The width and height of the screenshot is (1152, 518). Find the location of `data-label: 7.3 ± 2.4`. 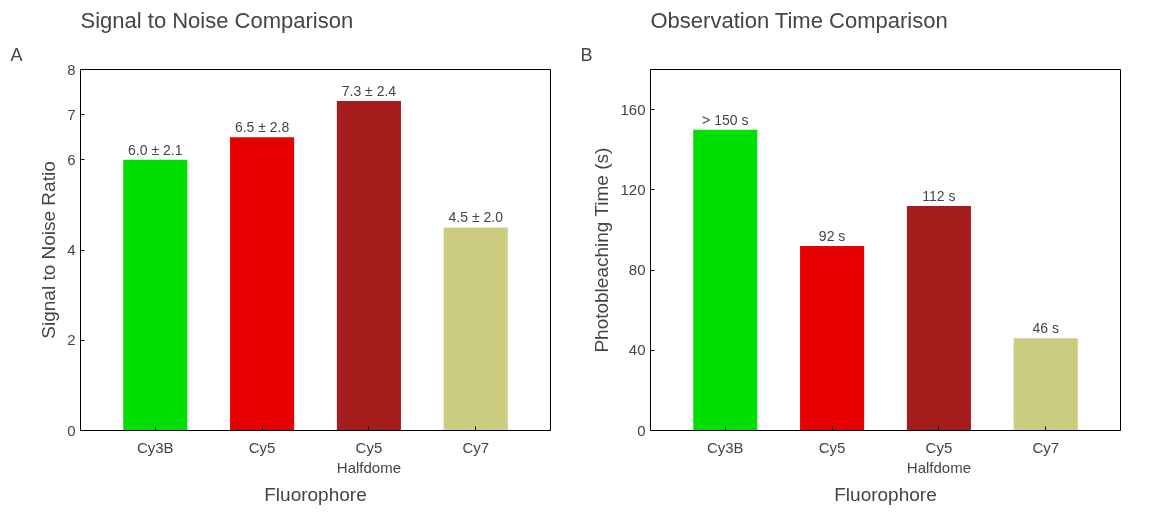

data-label: 7.3 ± 2.4 is located at coordinates (369, 91).